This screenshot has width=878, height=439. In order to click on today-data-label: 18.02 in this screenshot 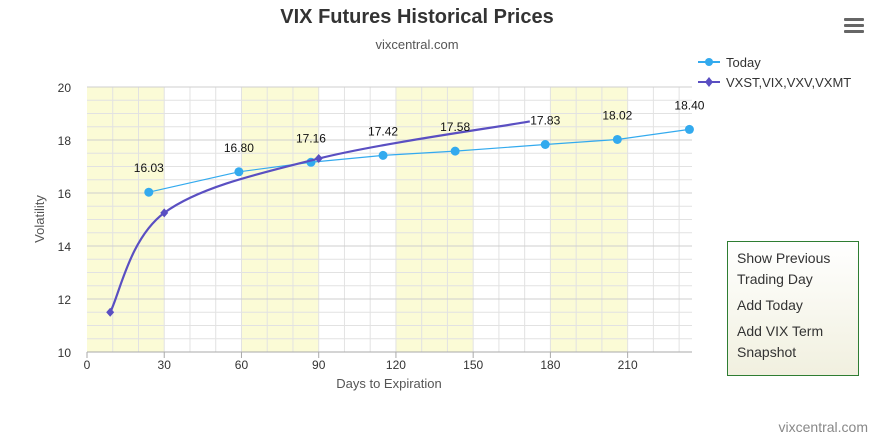, I will do `click(617, 115)`.